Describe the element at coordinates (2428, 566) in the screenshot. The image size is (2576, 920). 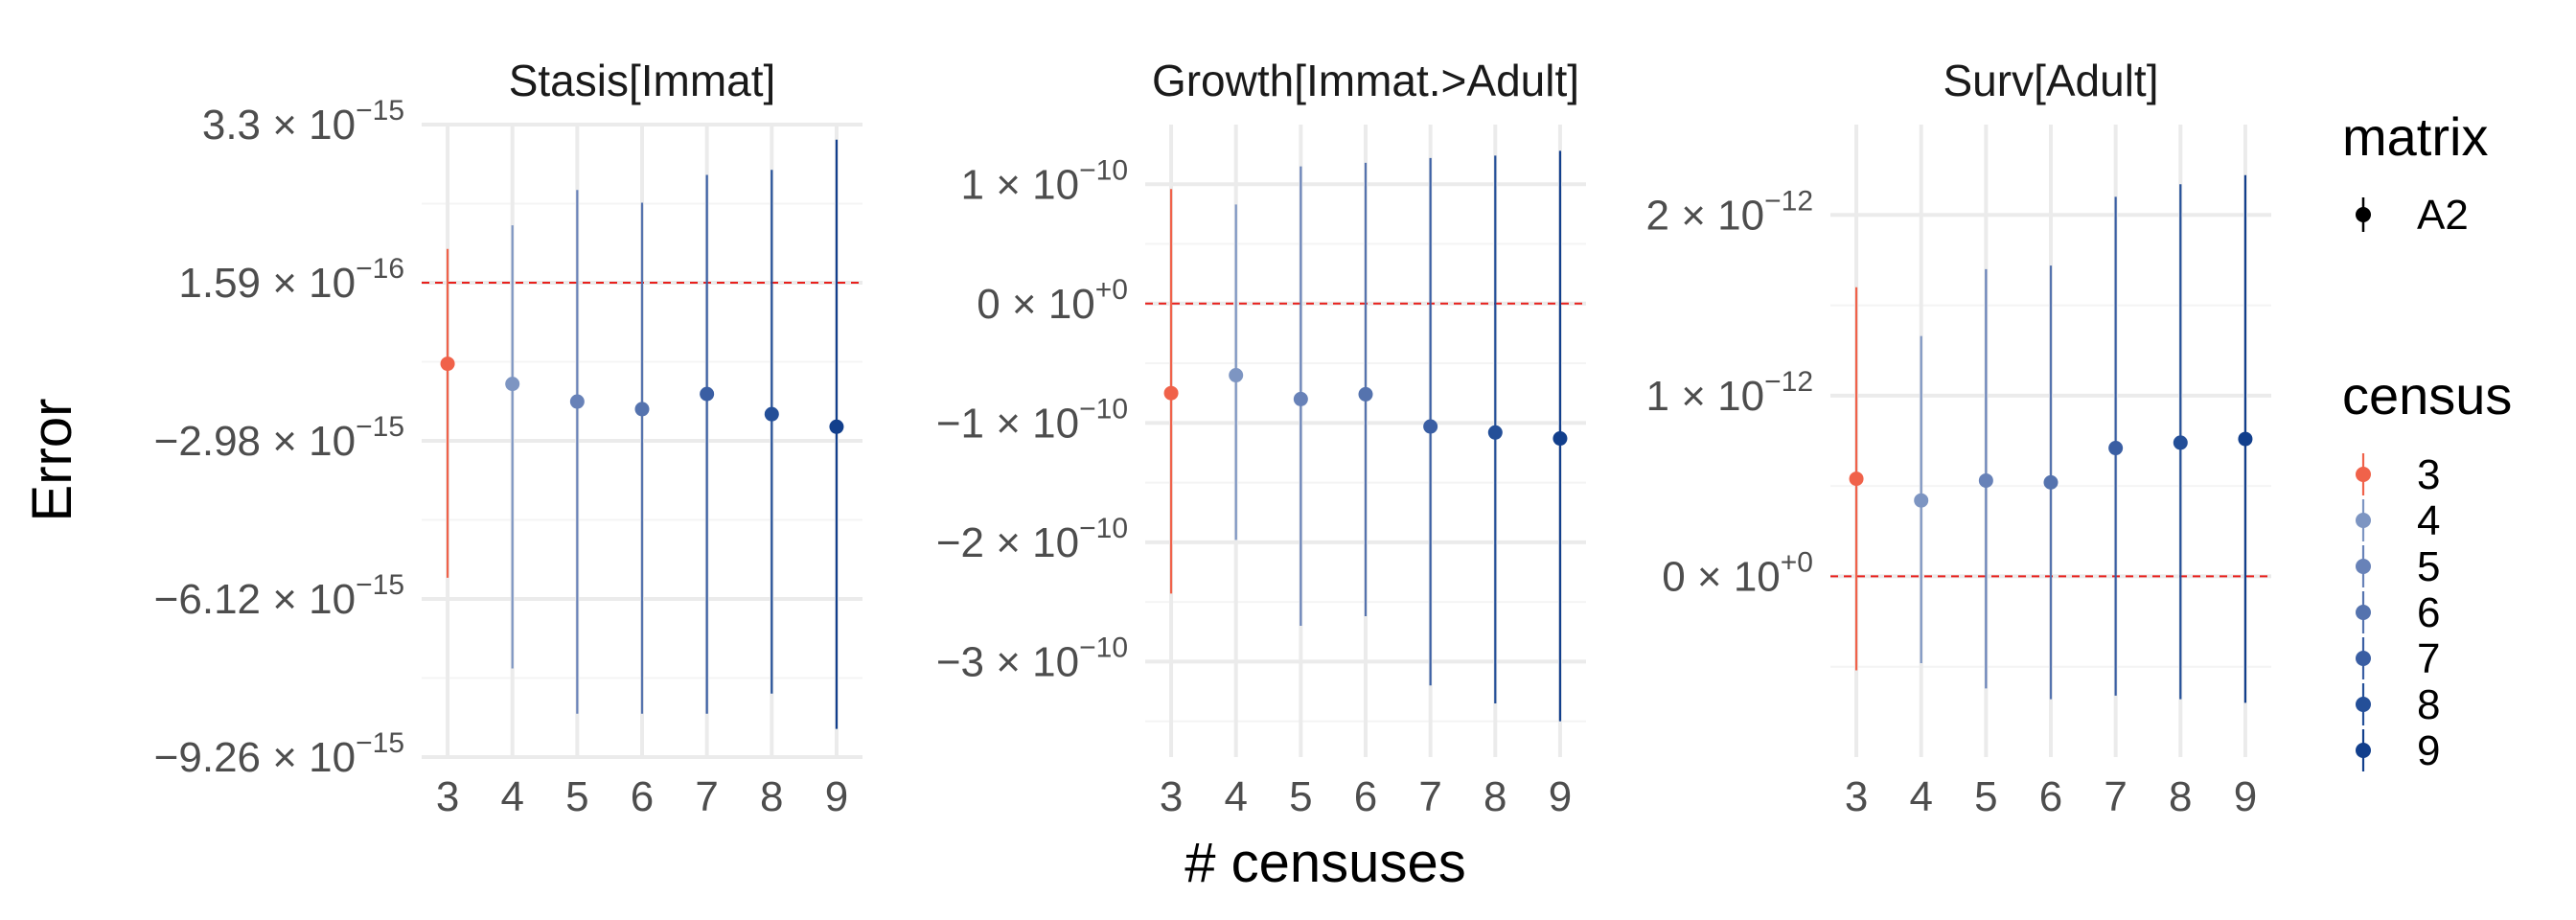
I see `legend-label: 5` at that location.